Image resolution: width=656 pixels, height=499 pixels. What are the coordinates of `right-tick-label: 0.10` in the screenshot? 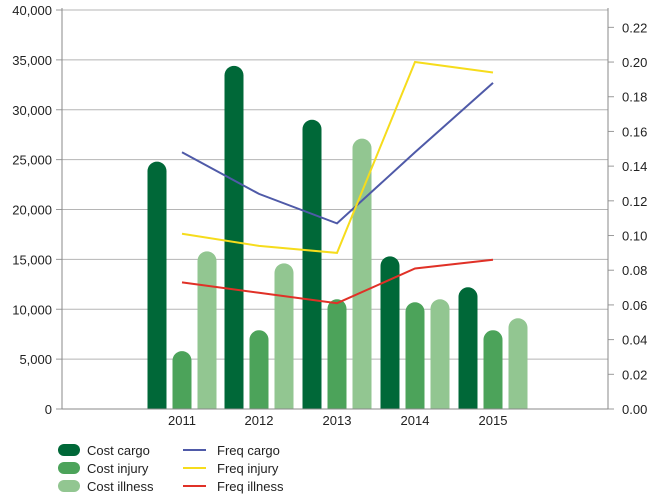 It's located at (634, 236).